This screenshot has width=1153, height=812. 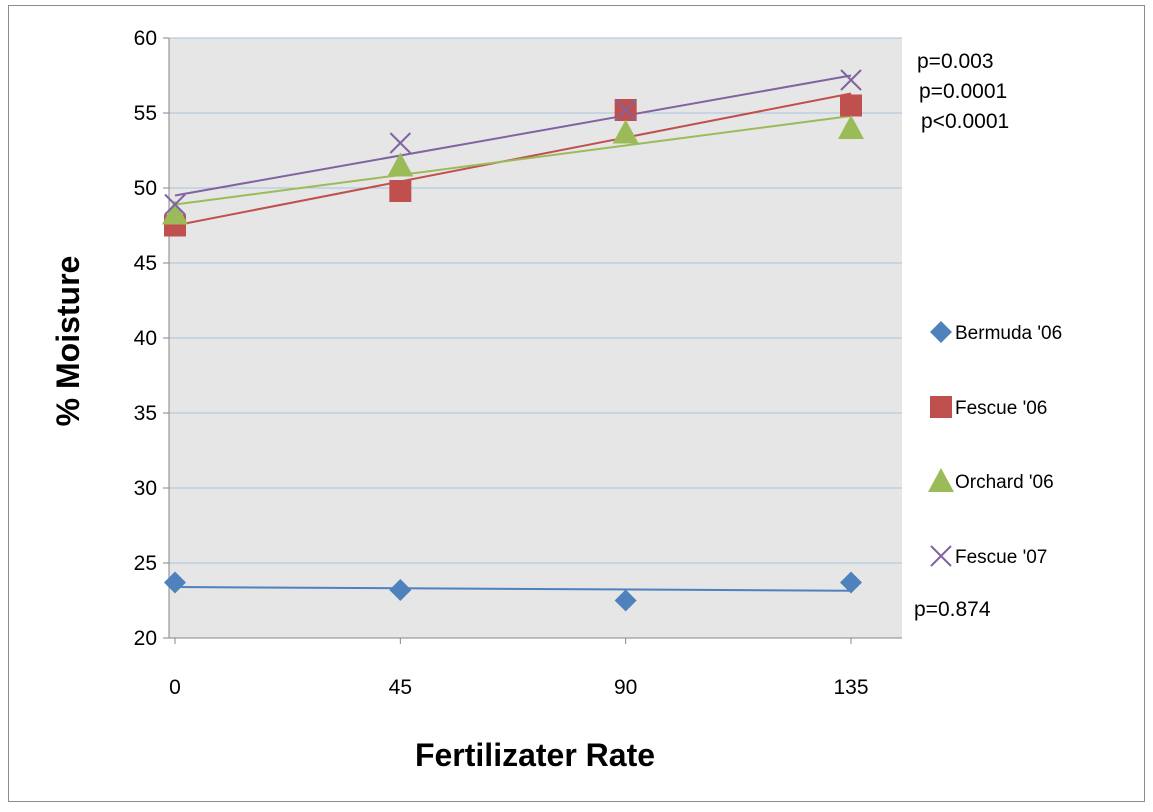 What do you see at coordinates (145, 563) in the screenshot?
I see `y-tick-label: 25` at bounding box center [145, 563].